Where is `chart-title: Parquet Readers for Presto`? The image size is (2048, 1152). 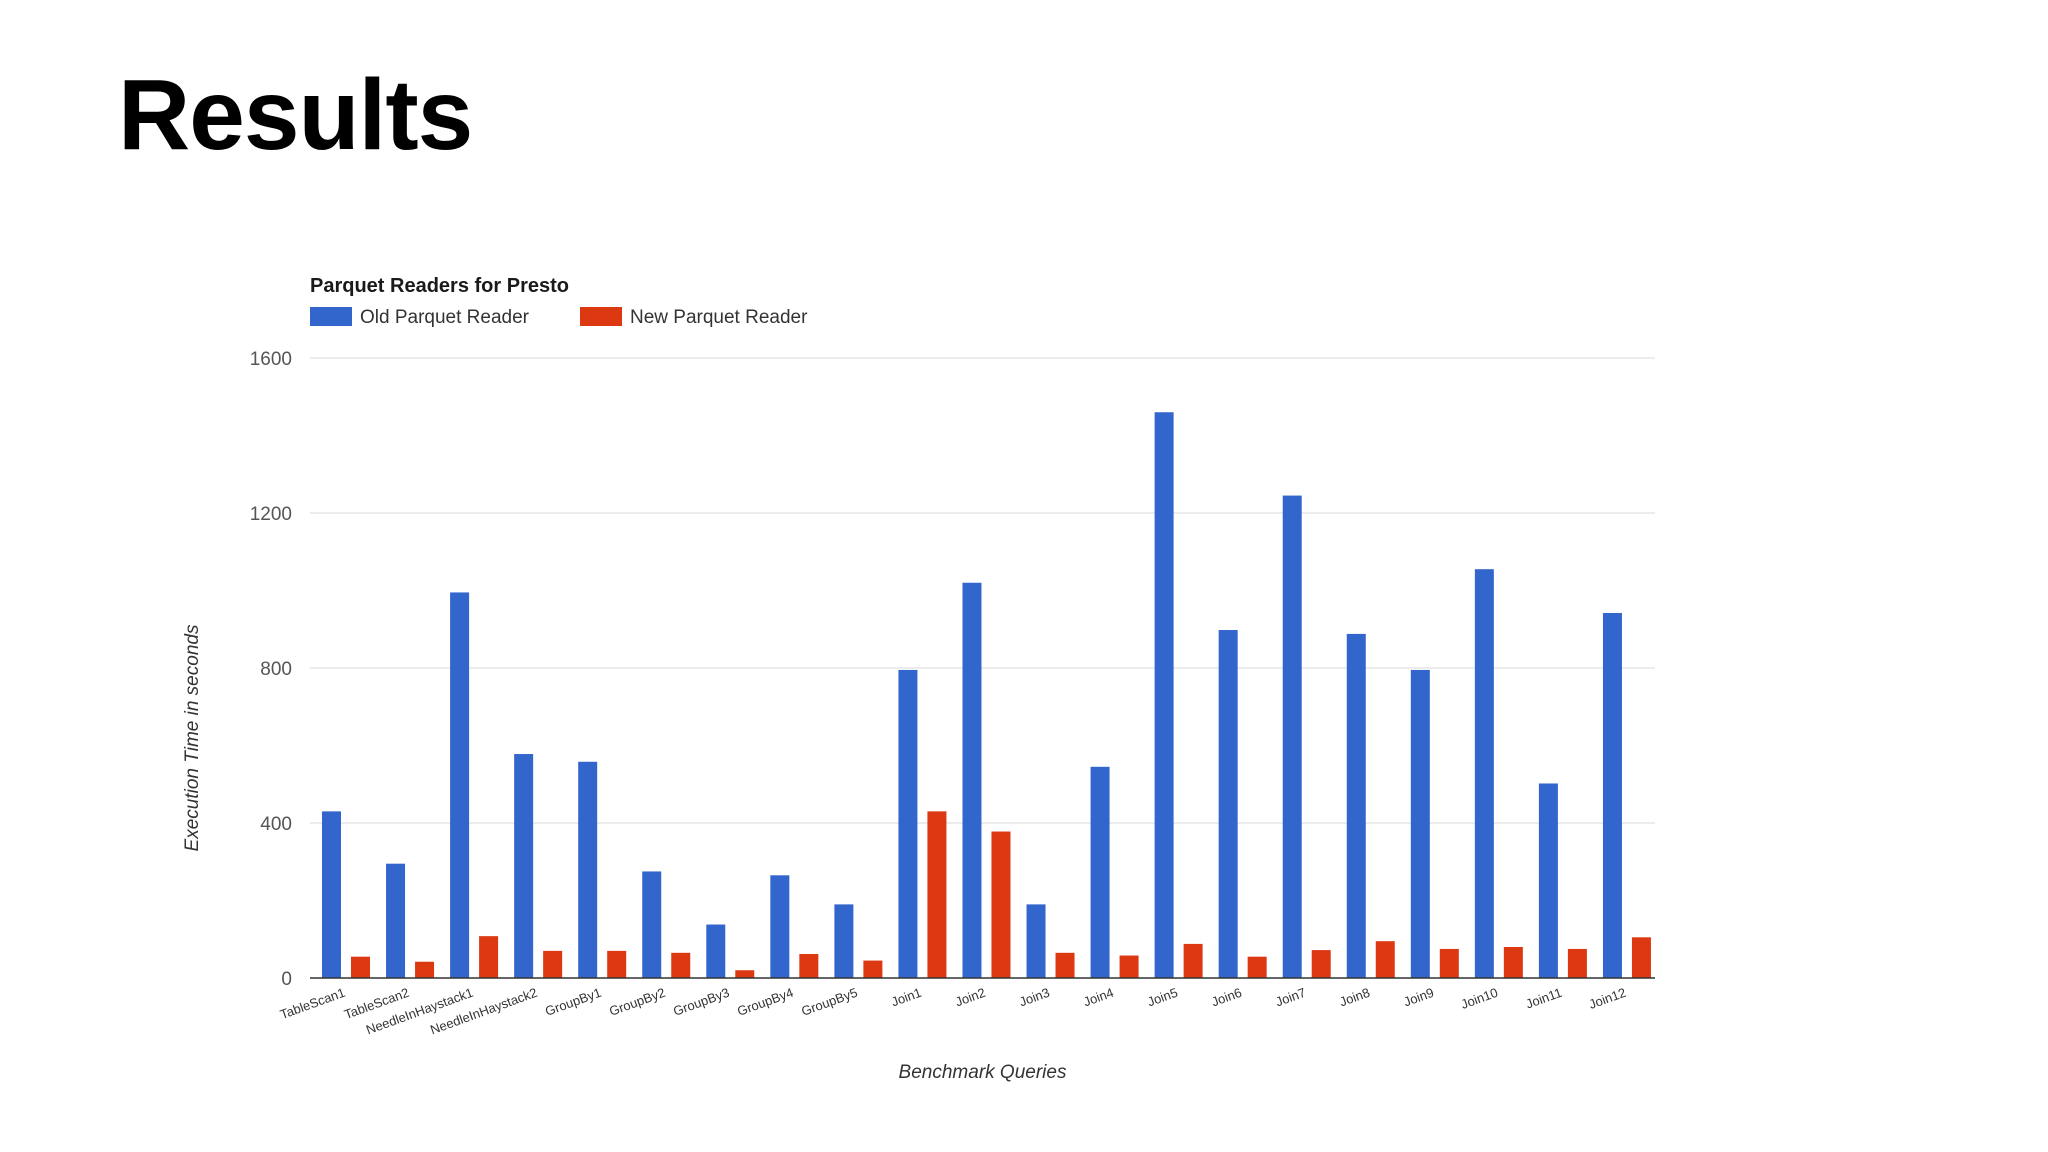 chart-title: Parquet Readers for Presto is located at coordinates (439, 286).